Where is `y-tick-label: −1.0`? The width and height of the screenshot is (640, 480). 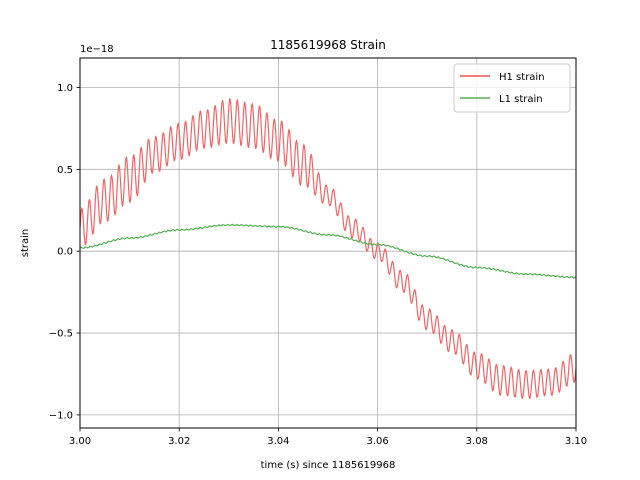
y-tick-label: −1.0 is located at coordinates (61, 415).